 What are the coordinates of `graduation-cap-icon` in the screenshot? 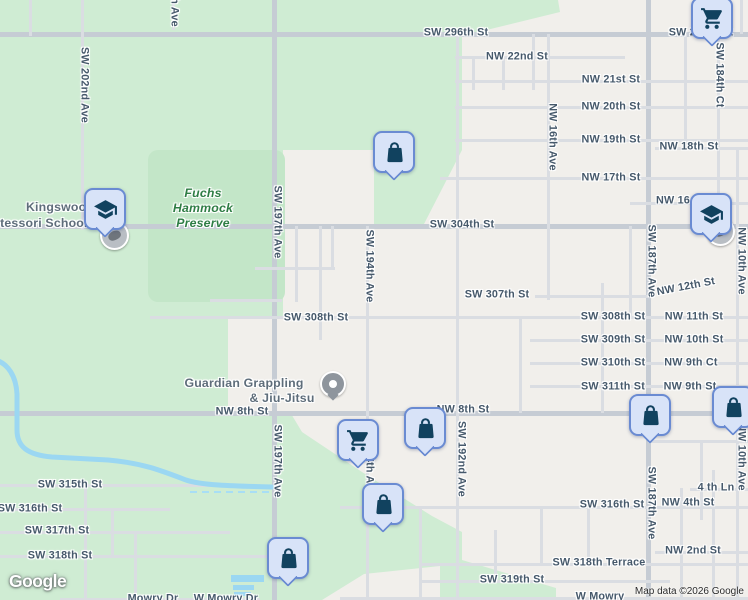 It's located at (105, 209).